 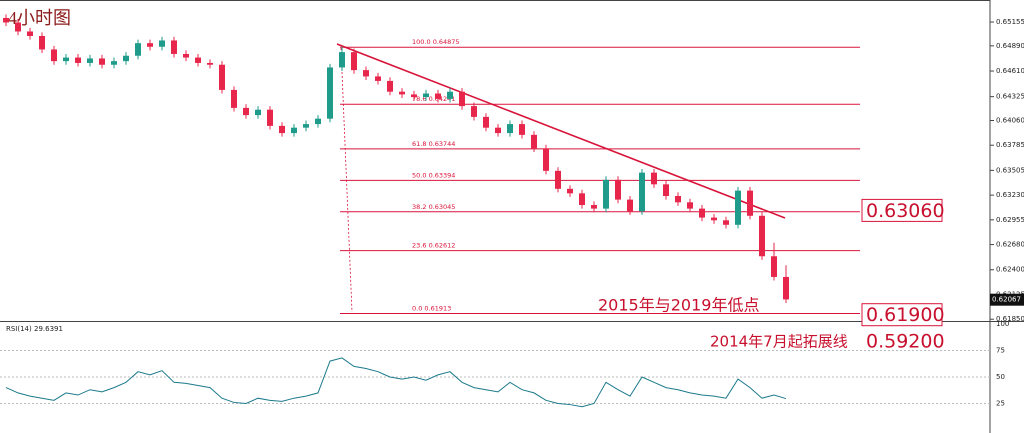 What do you see at coordinates (1000, 377) in the screenshot?
I see `rsi-tick-label: 50` at bounding box center [1000, 377].